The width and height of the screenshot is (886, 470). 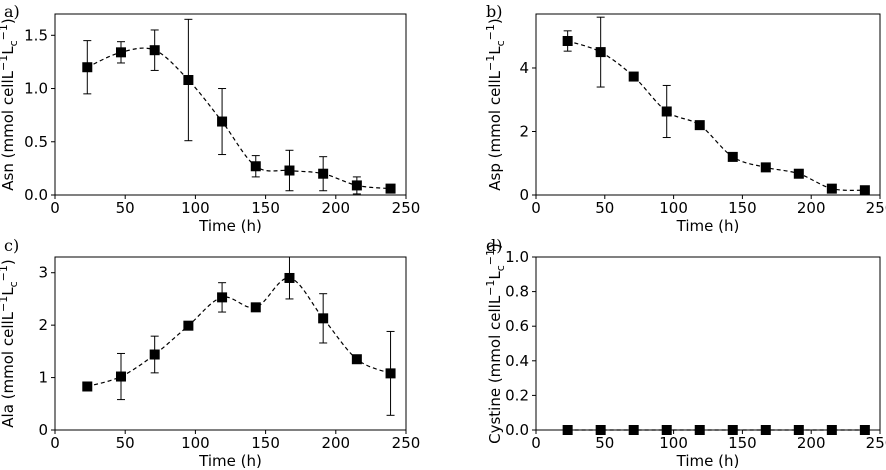 I want to click on y-tick-label: 0.4, so click(x=517, y=361).